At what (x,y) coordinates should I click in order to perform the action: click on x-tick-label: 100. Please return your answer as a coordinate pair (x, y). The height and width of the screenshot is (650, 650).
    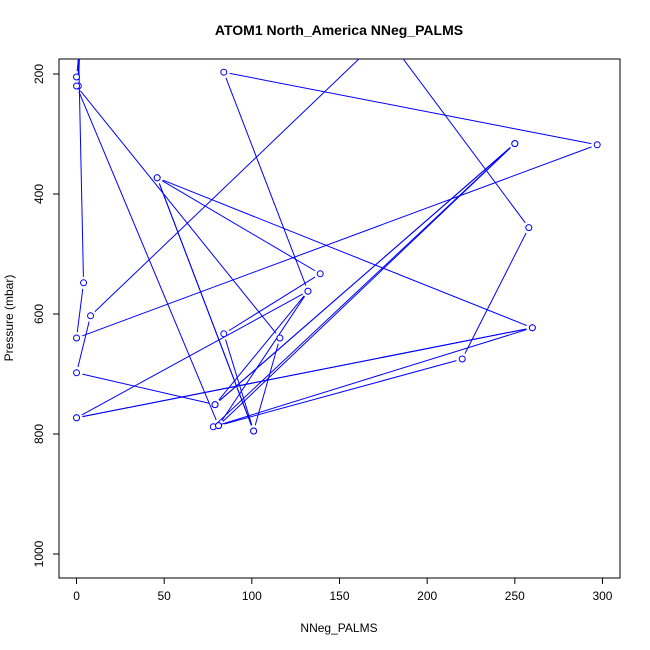
    Looking at the image, I should click on (252, 596).